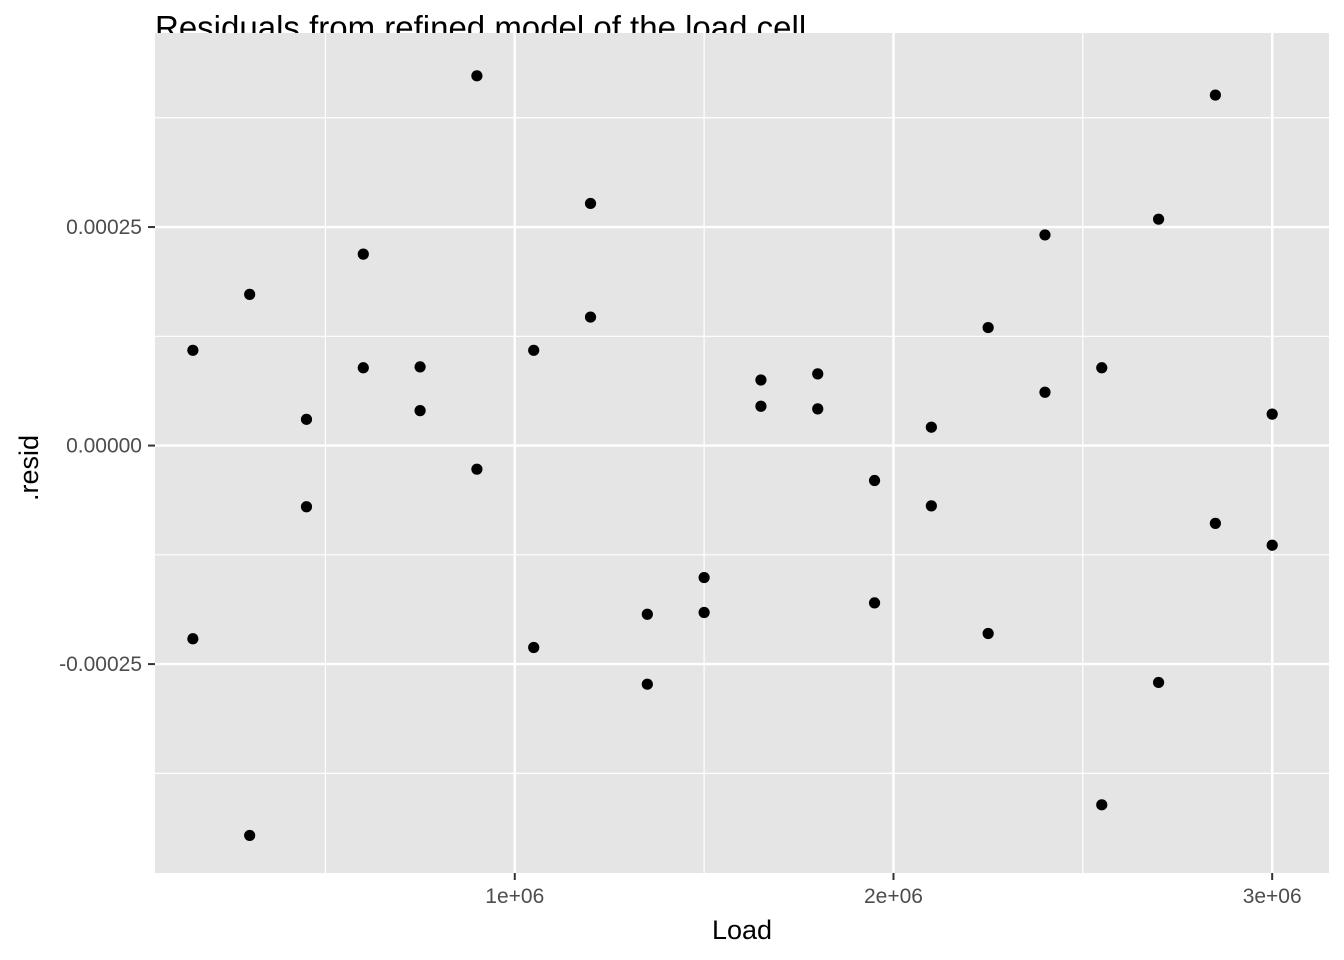  What do you see at coordinates (1272, 896) in the screenshot?
I see `x-tick-label: 3e+06` at bounding box center [1272, 896].